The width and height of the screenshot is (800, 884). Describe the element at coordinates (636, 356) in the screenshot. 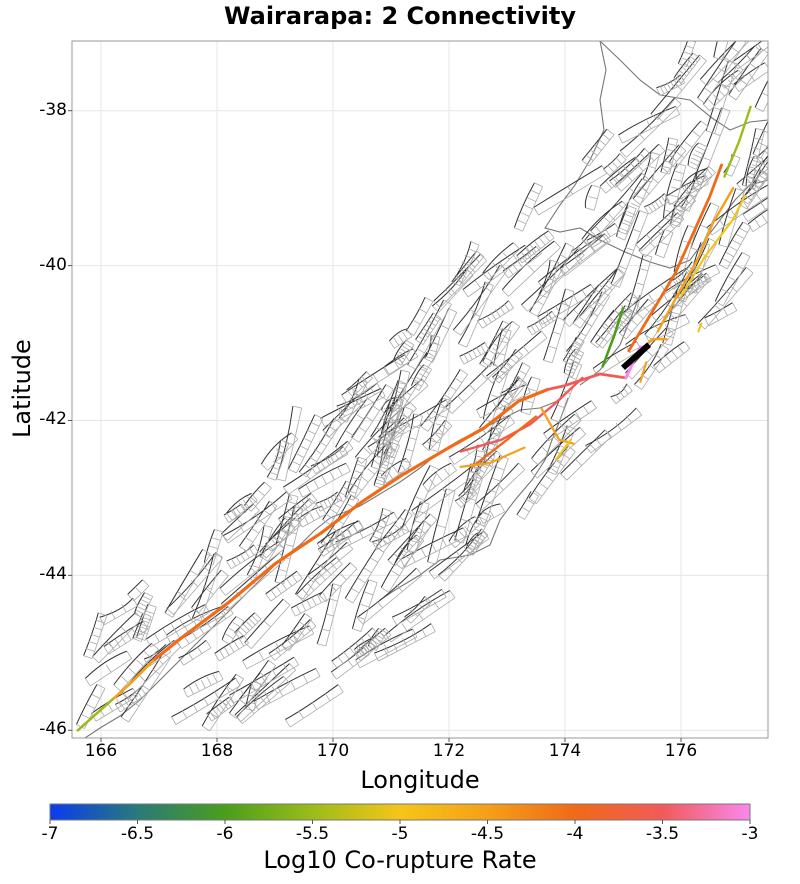

I see `selected-fault-wairarapa` at that location.